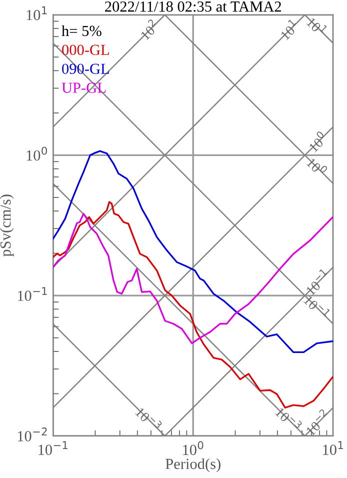 The height and width of the screenshot is (478, 347). Describe the element at coordinates (317, 282) in the screenshot. I see `text: 10$^{−1}$` at that location.